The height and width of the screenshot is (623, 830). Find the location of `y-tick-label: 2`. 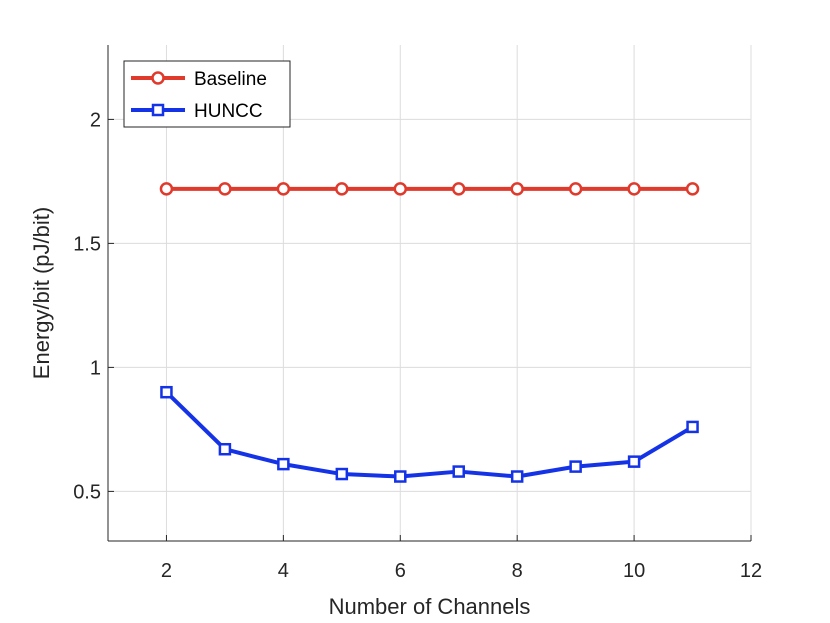

y-tick-label: 2 is located at coordinates (95, 120).